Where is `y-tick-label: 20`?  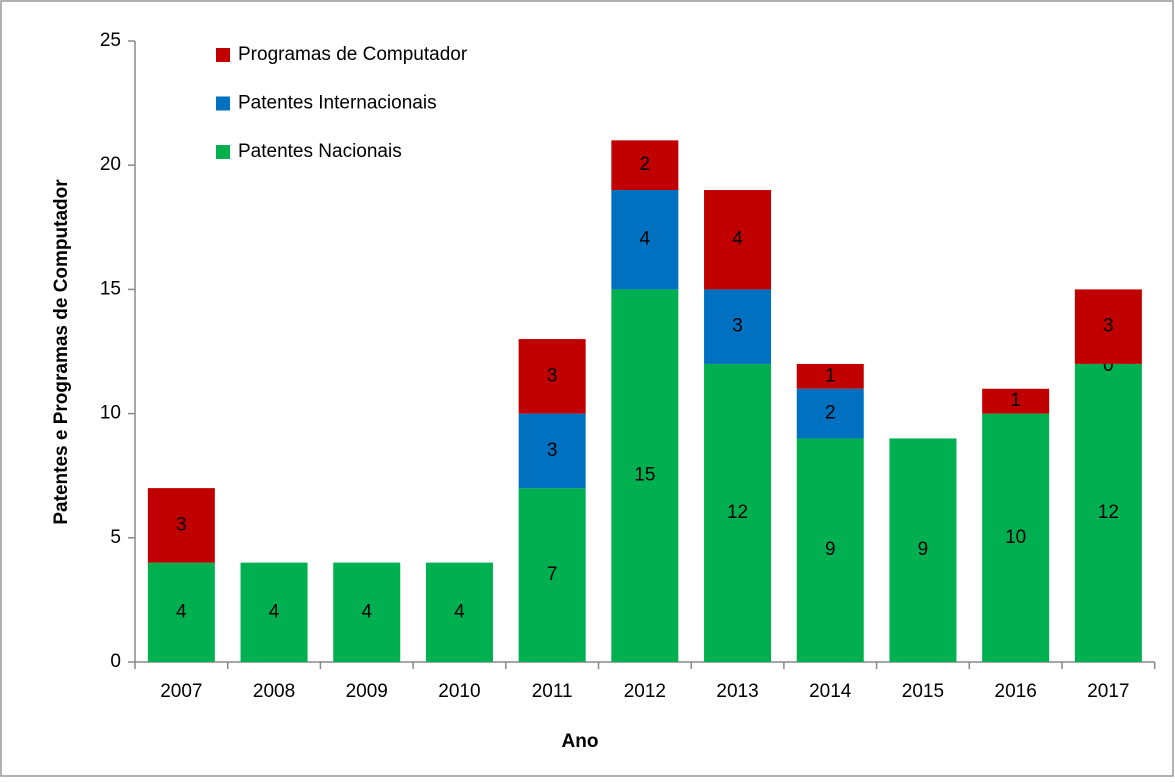
y-tick-label: 20 is located at coordinates (110, 164).